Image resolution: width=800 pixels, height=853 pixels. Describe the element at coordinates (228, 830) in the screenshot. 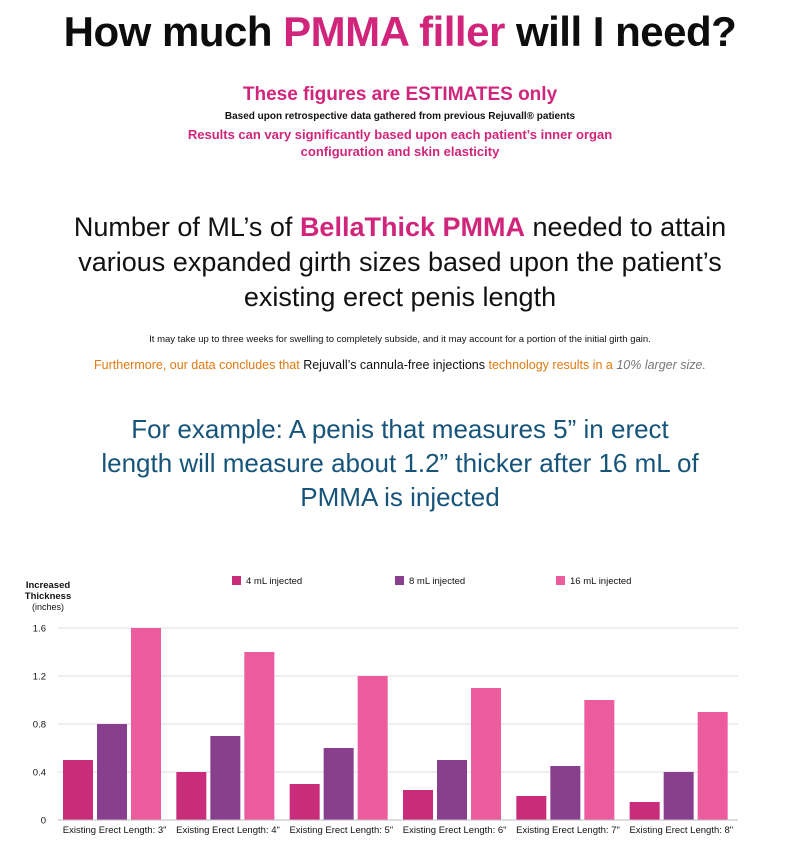

I see `x-tick-label: Existing Erect Length: 4"` at that location.